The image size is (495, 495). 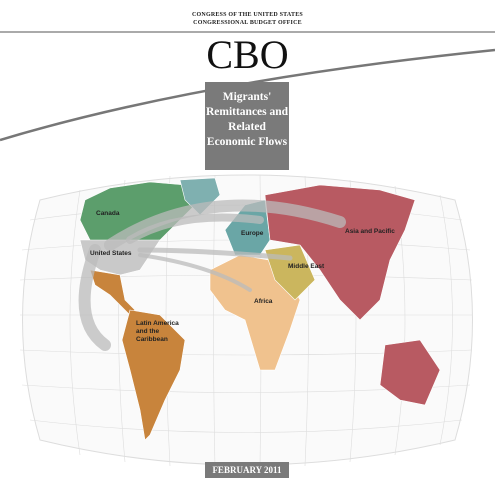 What do you see at coordinates (252, 233) in the screenshot?
I see `region-label: Europe` at bounding box center [252, 233].